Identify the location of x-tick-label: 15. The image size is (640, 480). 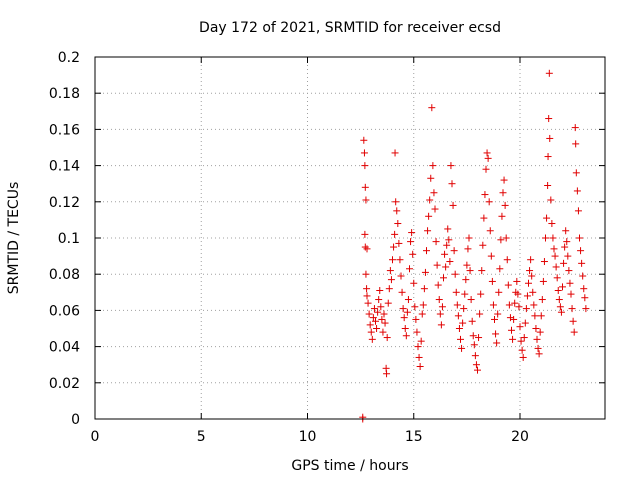
(414, 437).